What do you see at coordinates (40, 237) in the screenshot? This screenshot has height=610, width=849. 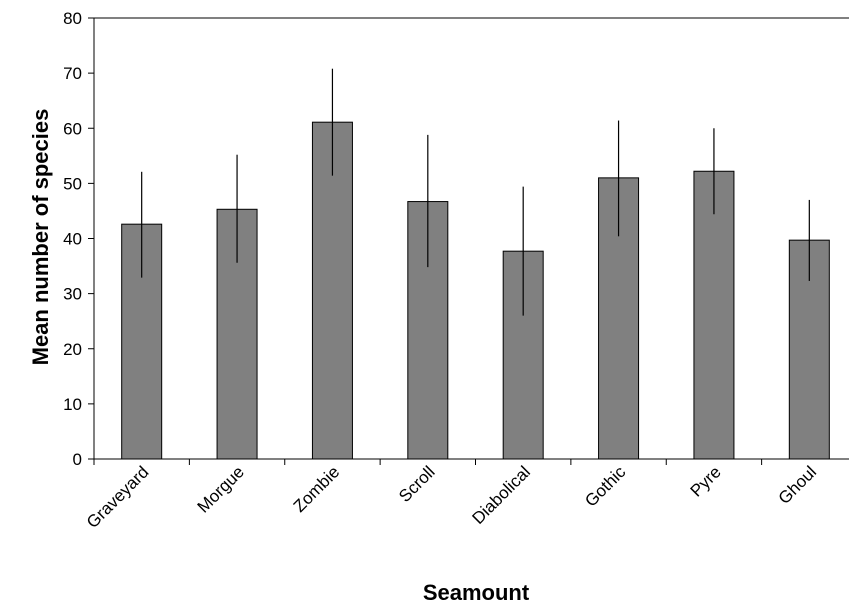 I see `y-axis-title: Mean number of species` at bounding box center [40, 237].